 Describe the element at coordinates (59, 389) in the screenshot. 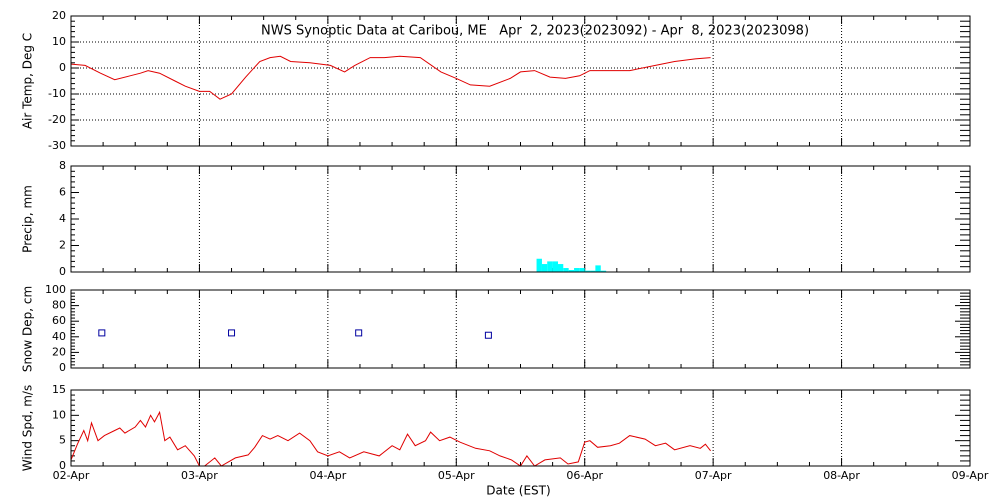

I see `y-tick-label: 15` at that location.